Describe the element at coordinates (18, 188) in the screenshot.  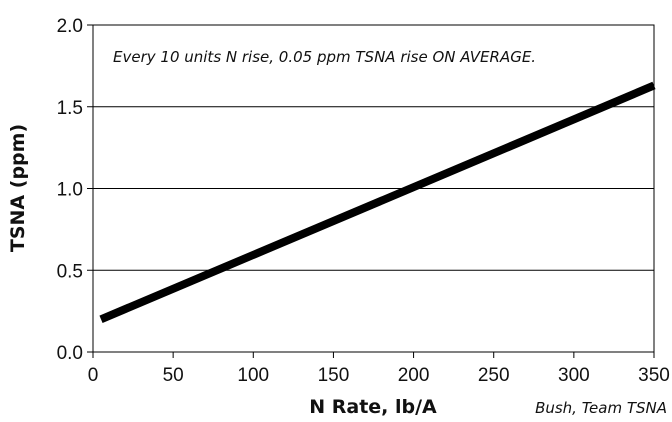
I see `y-axis-label: TSNA (ppm)` at that location.